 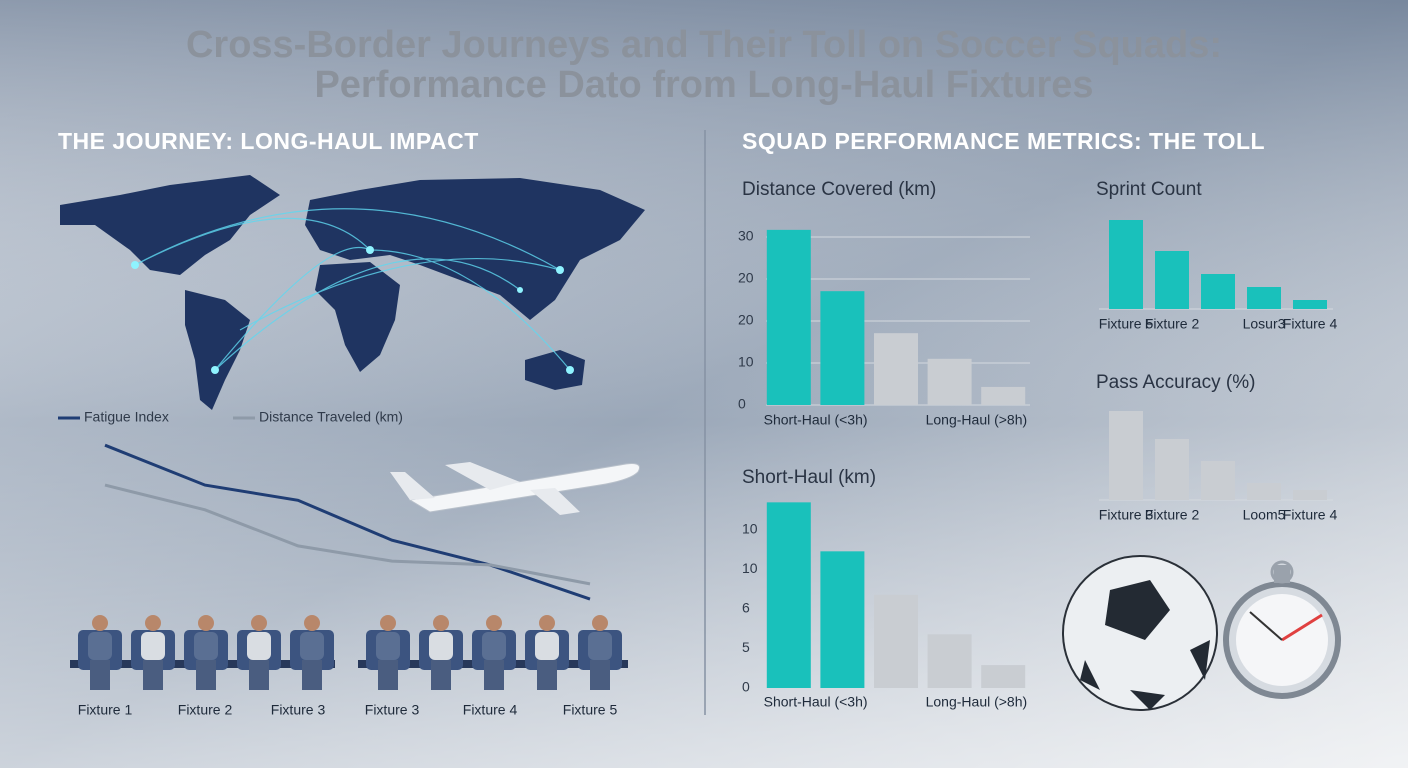 What do you see at coordinates (1264, 515) in the screenshot?
I see `x-tick-label: Loom5` at bounding box center [1264, 515].